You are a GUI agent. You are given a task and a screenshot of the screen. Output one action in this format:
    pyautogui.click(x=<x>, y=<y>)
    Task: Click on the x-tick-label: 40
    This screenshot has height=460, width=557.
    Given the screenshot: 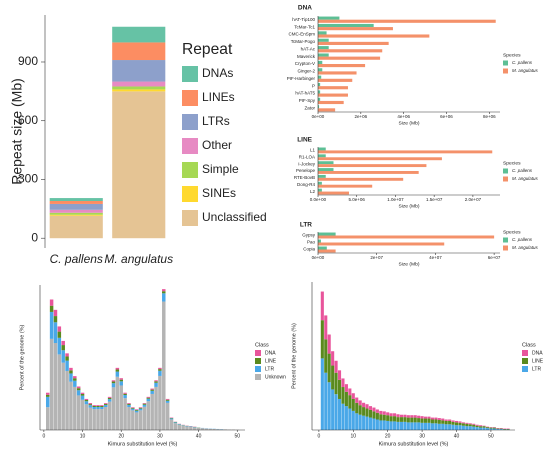 What is the action you would take?
    pyautogui.click(x=457, y=436)
    